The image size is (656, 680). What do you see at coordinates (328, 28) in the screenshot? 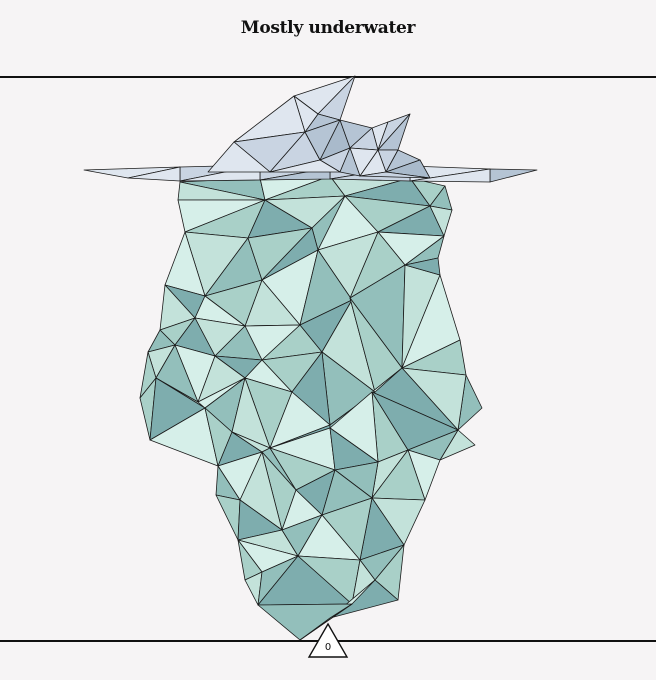
I see `page-title: Mostly underwater` at bounding box center [328, 28].